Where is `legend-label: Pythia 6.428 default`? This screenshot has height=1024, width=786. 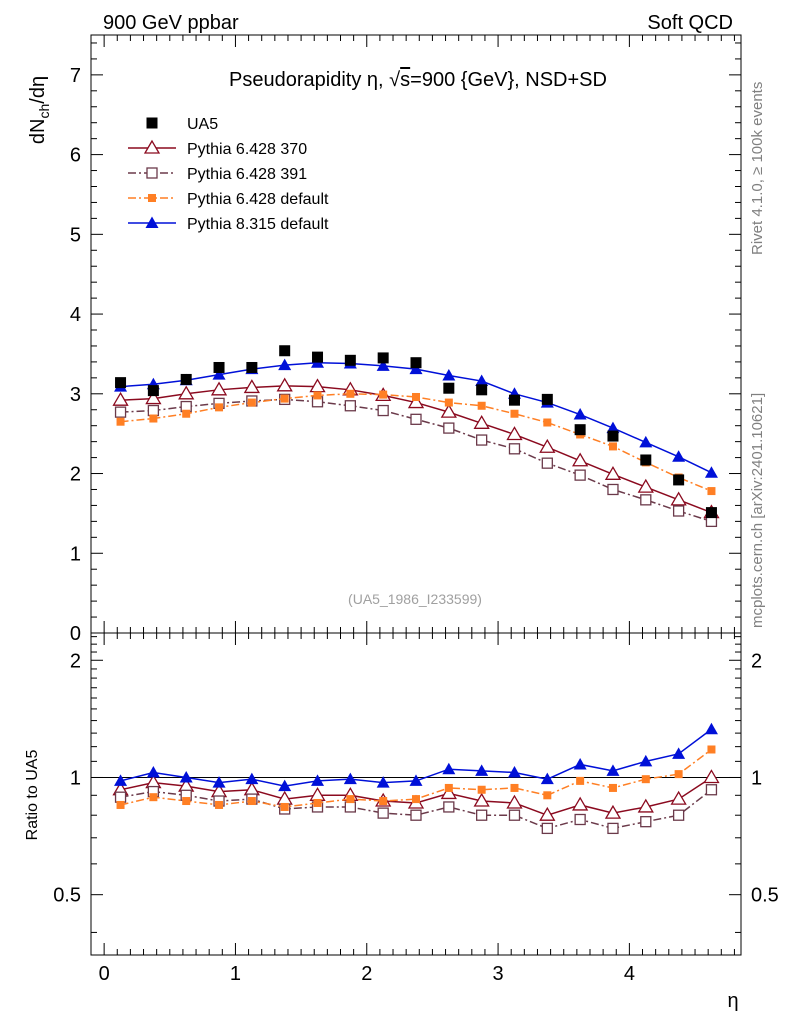
legend-label: Pythia 6.428 default is located at coordinates (258, 199).